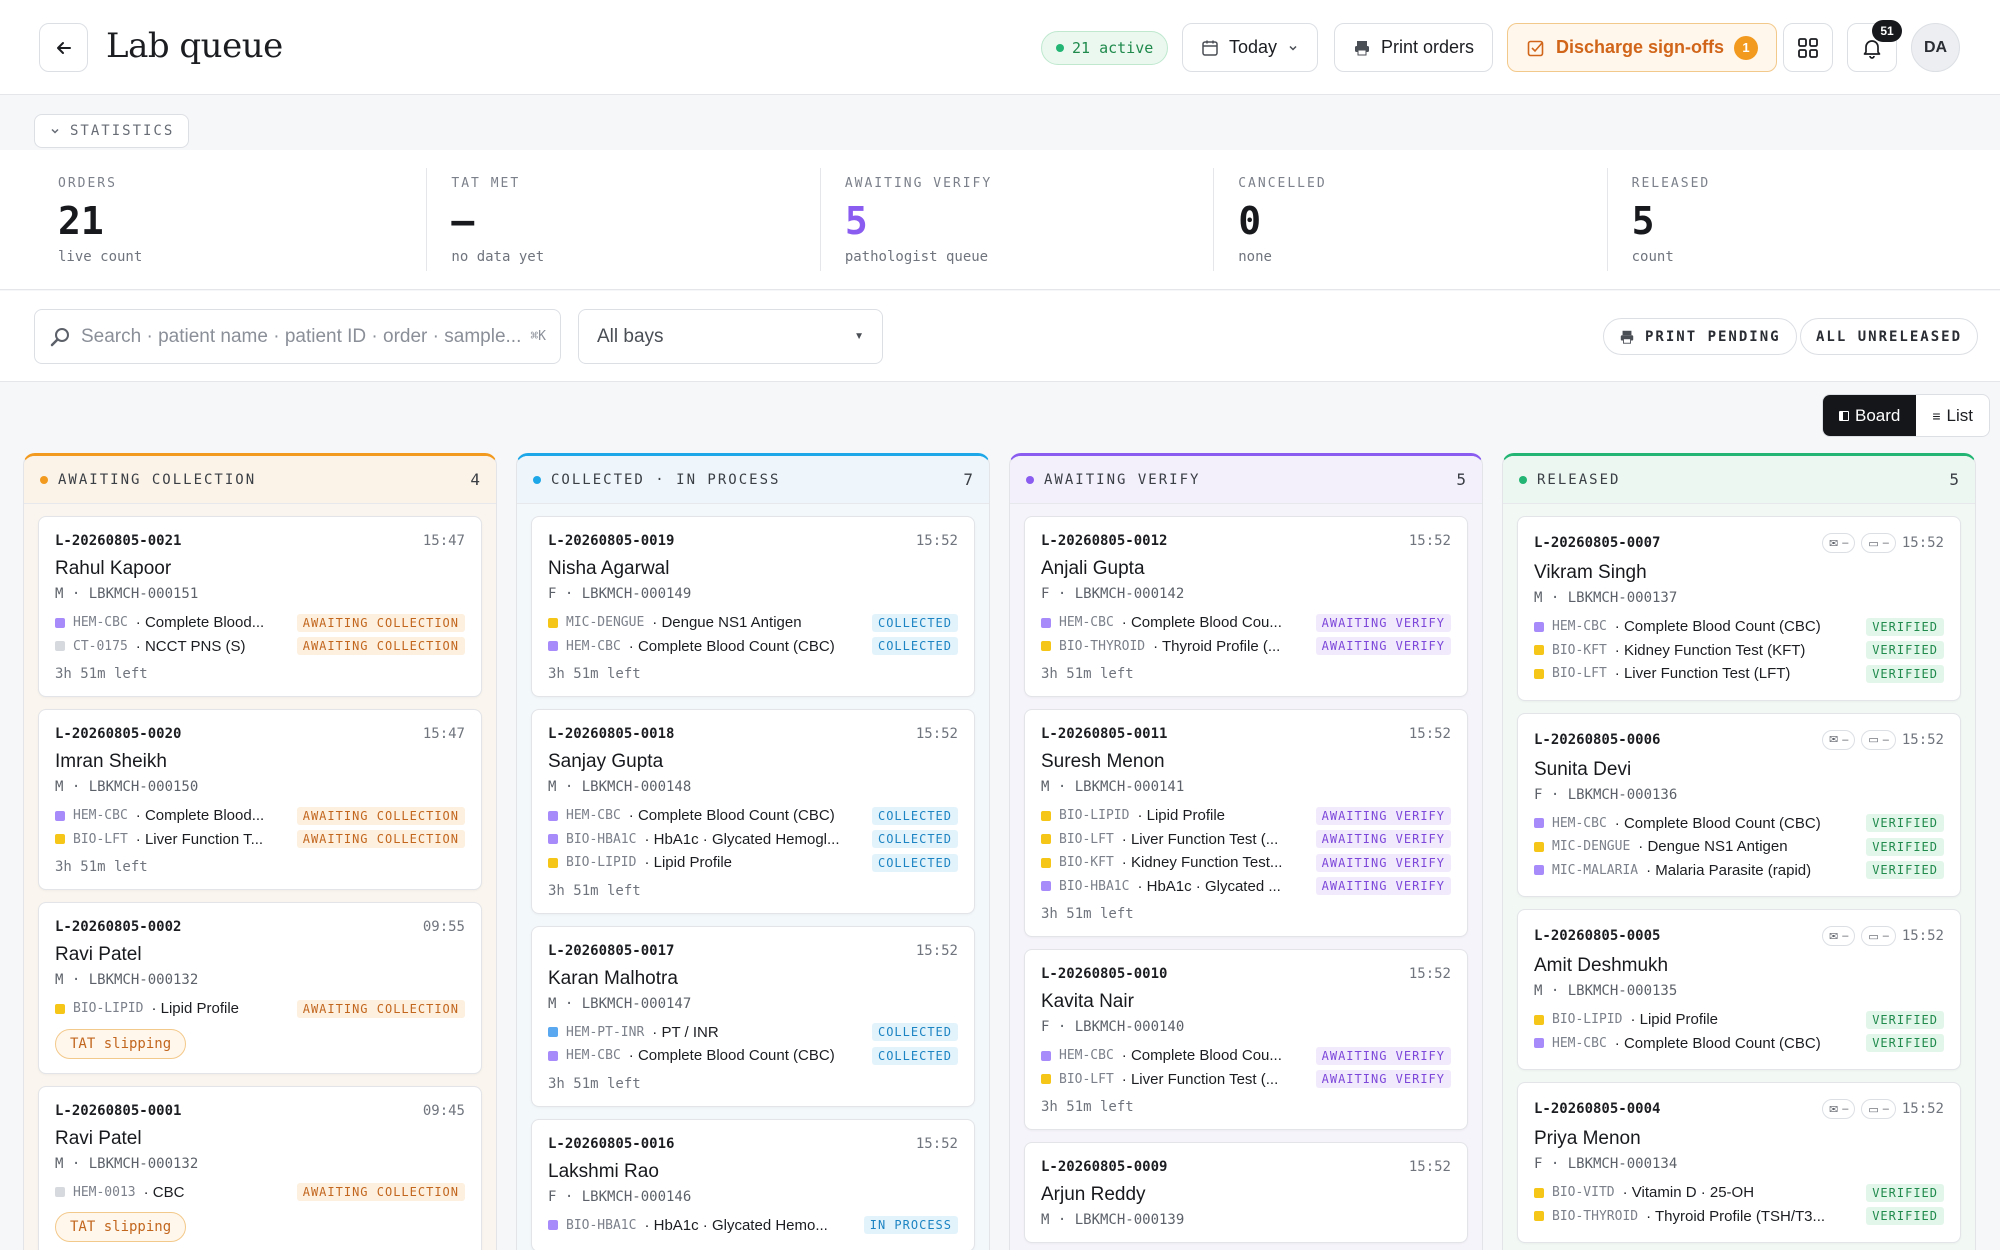 The image size is (2000, 1250). I want to click on active-status-badge: 21 active, so click(1105, 48).